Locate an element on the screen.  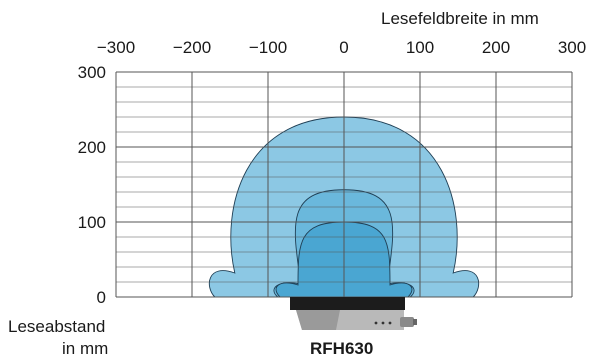
y-tick-label: 100 is located at coordinates (91, 222).